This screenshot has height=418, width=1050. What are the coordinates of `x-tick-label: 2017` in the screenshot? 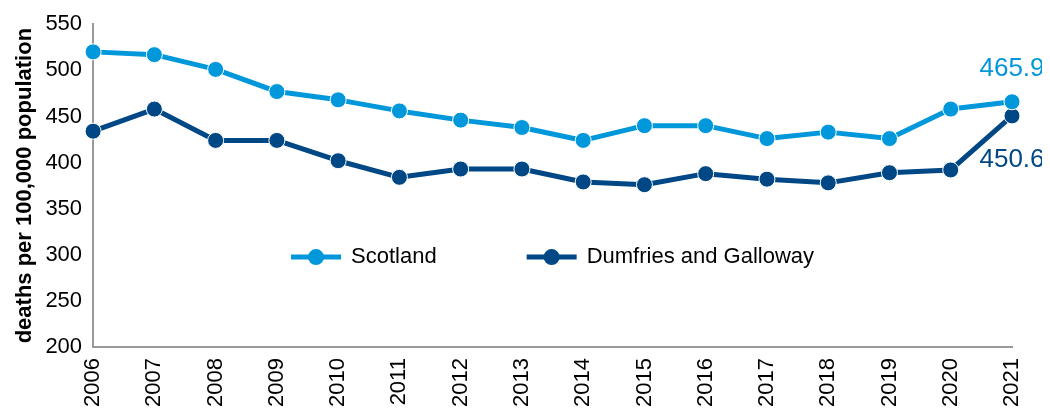 It's located at (766, 383).